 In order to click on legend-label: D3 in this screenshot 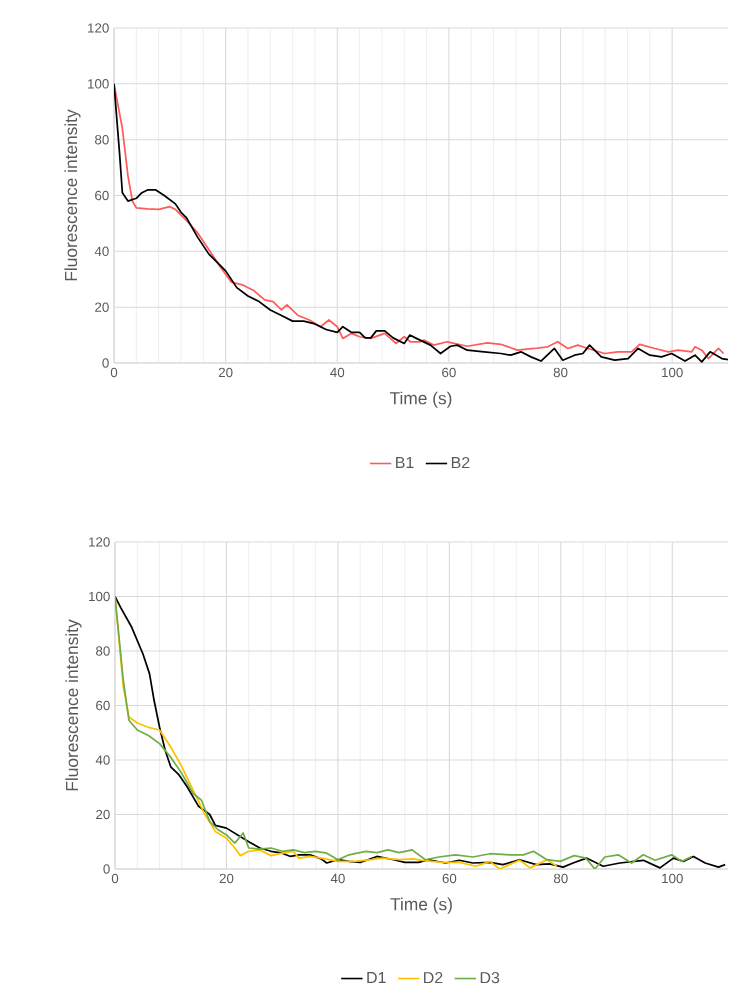, I will do `click(490, 977)`.